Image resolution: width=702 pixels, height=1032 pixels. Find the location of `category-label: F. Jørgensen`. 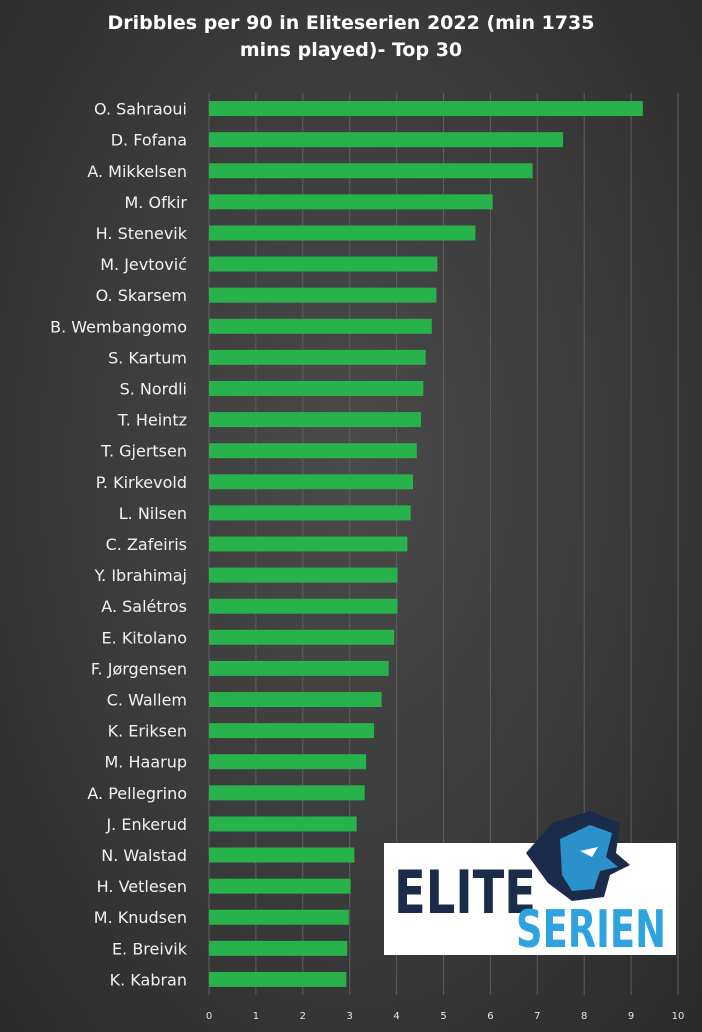

category-label: F. Jørgensen is located at coordinates (139, 668).